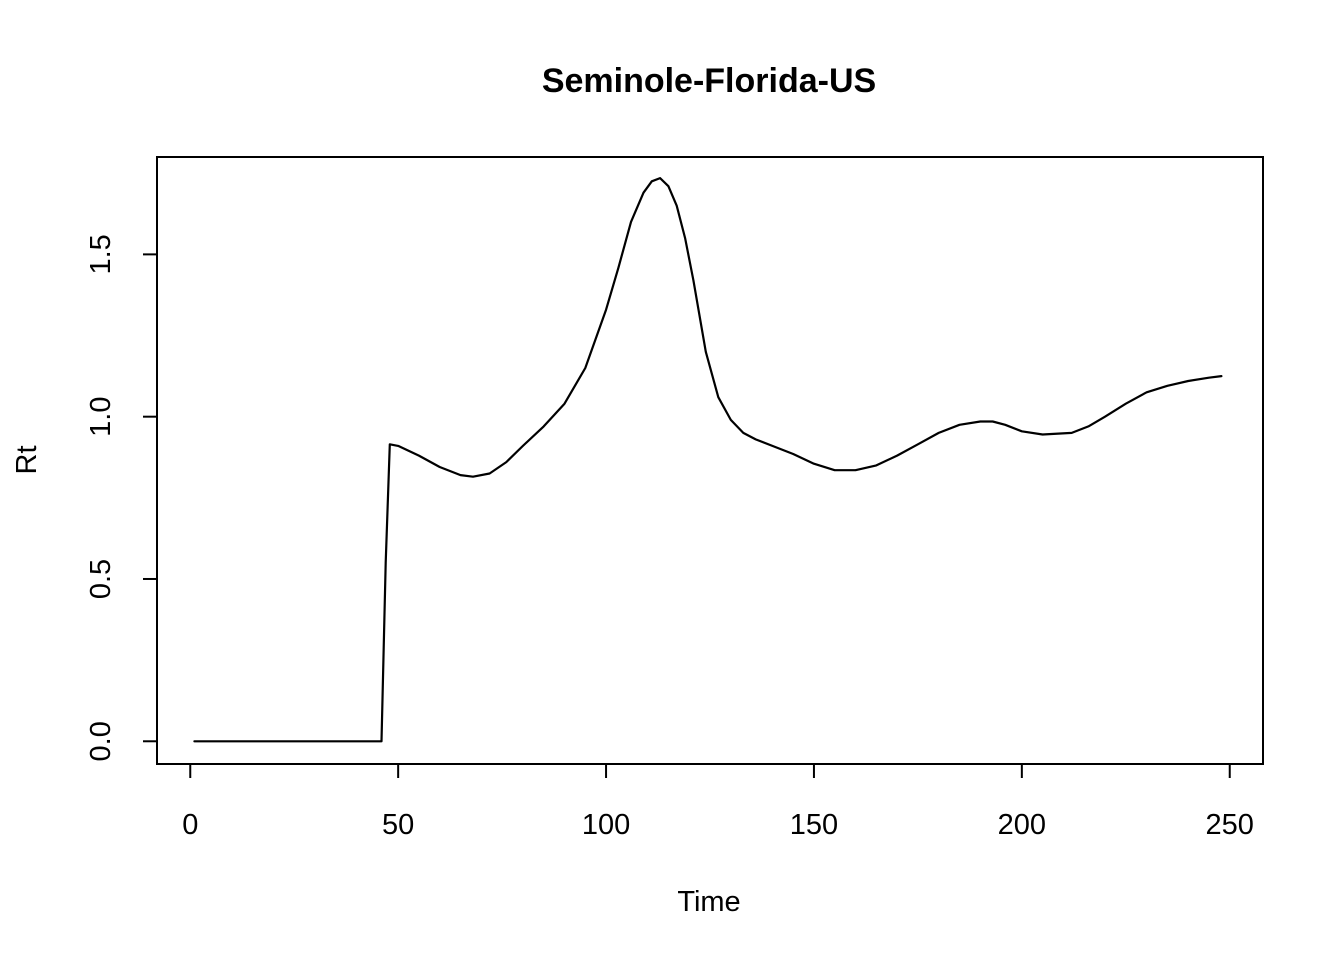 The height and width of the screenshot is (960, 1344). Describe the element at coordinates (1022, 825) in the screenshot. I see `x-tick-label: 200` at that location.